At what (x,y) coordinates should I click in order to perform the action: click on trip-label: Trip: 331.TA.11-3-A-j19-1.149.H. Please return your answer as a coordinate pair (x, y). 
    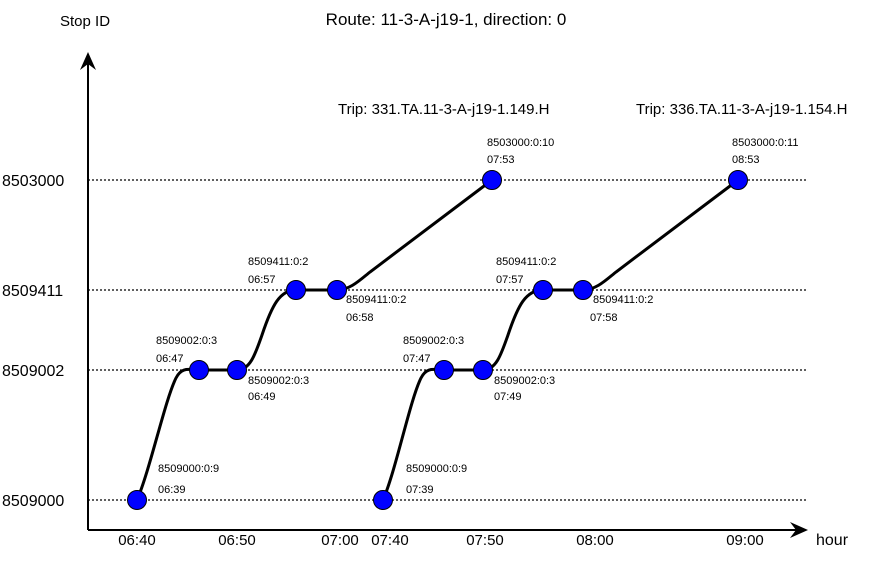
    Looking at the image, I should click on (443, 109).